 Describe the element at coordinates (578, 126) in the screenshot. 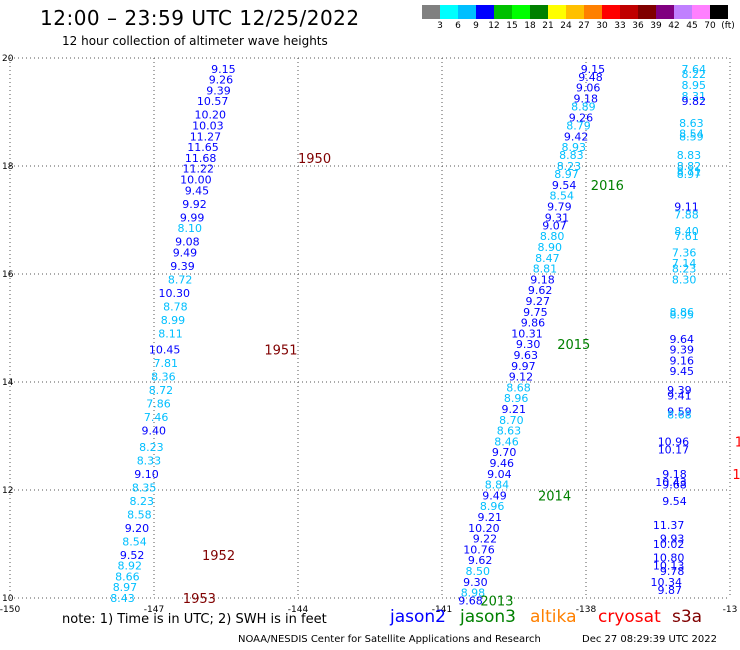

I see `data-point: 8.79` at that location.